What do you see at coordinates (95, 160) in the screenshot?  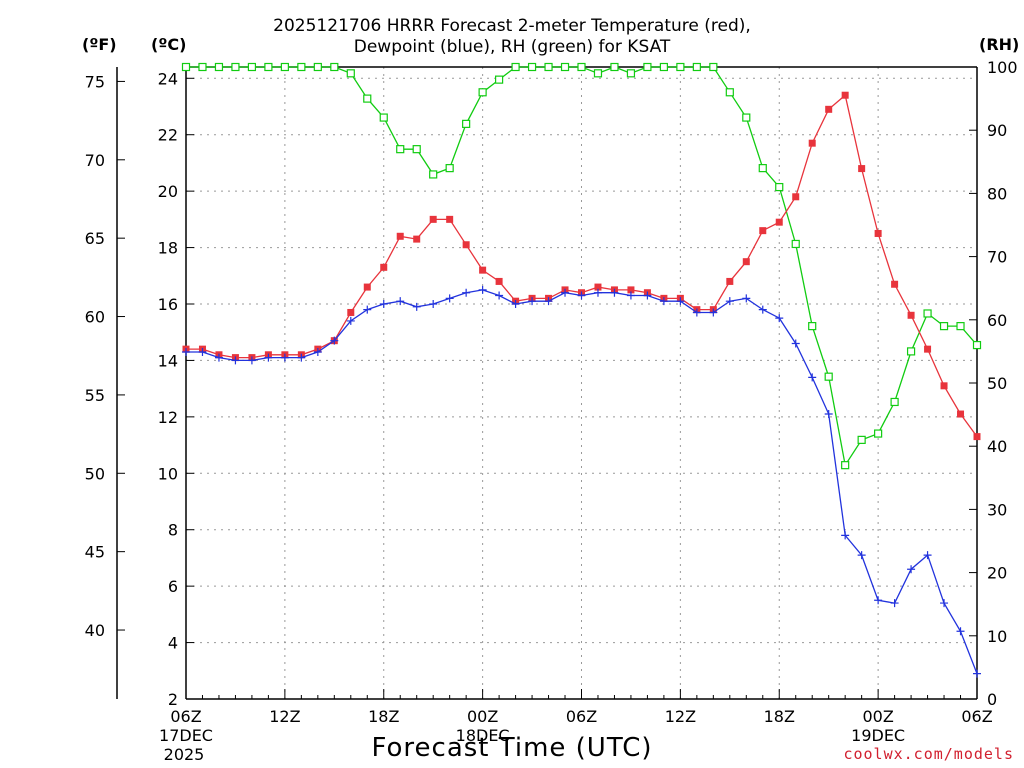 I see `fahrenheit-tick-label: 70` at bounding box center [95, 160].